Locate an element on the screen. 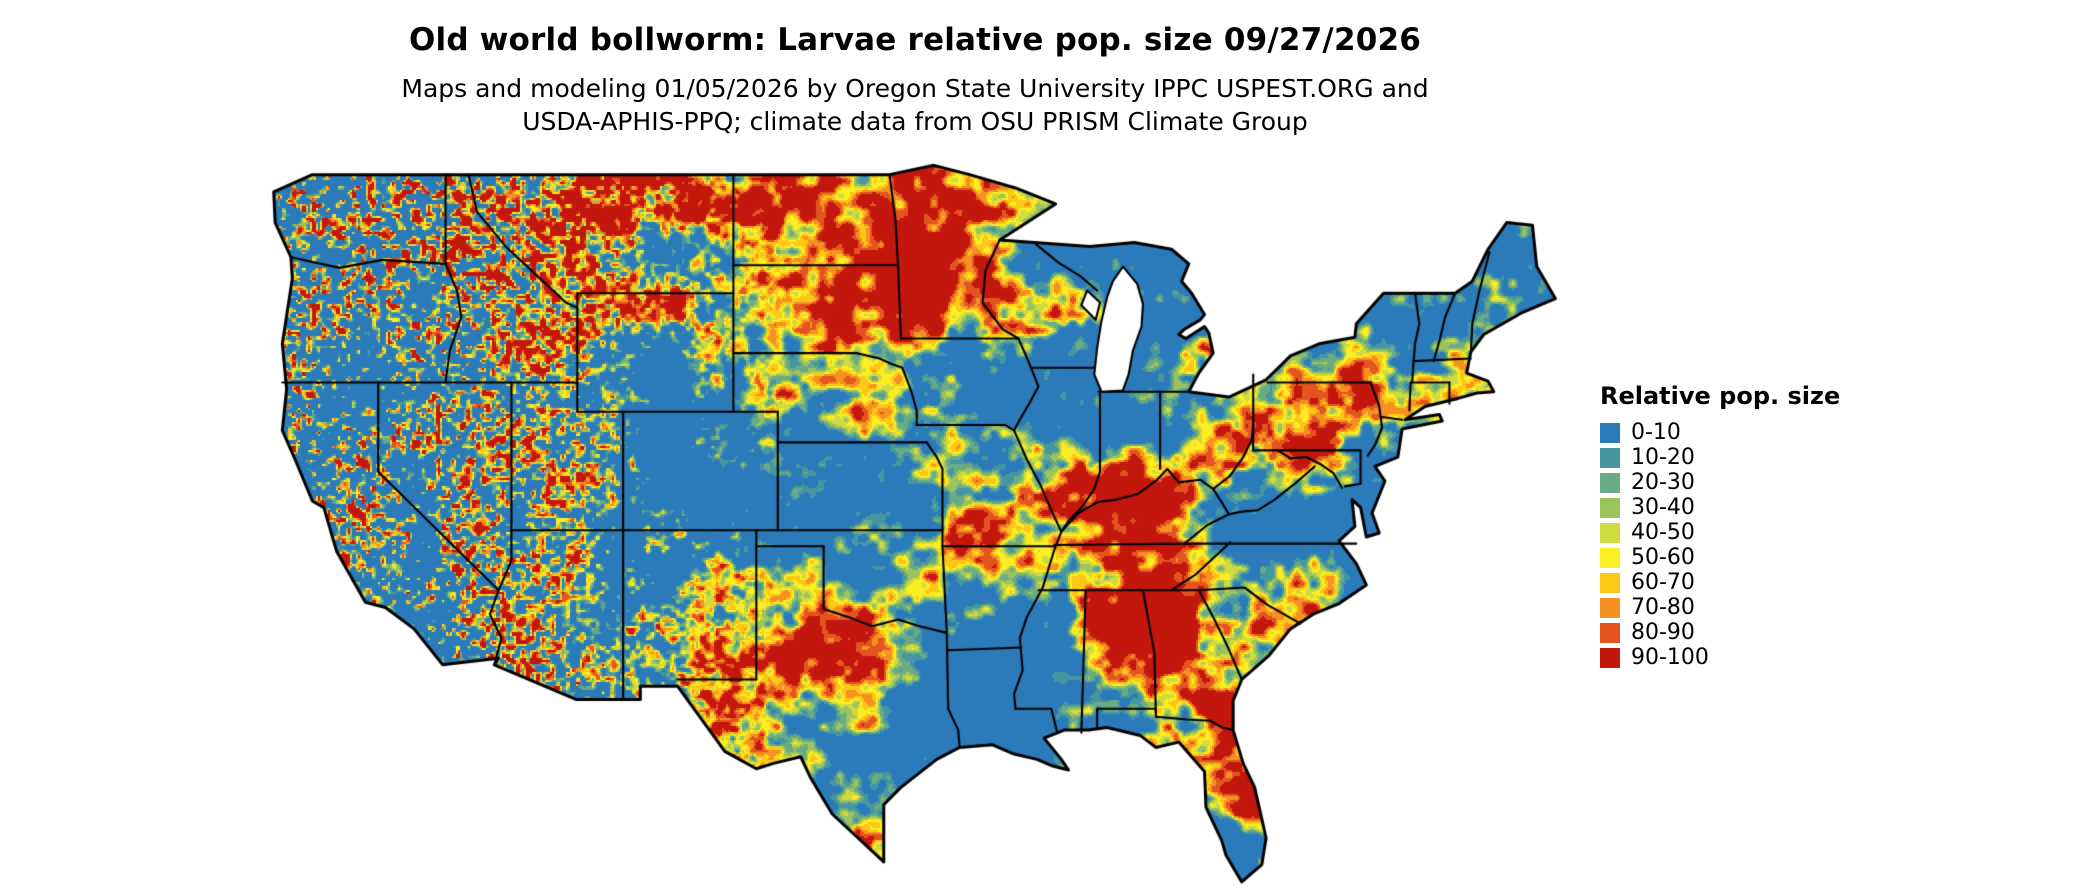 This screenshot has height=892, width=2100. legend-label: 10-20 is located at coordinates (1663, 457).